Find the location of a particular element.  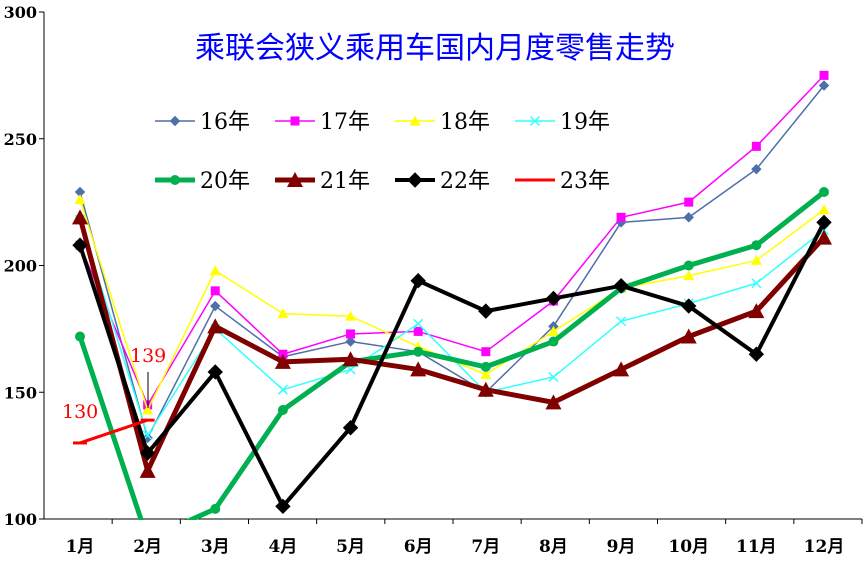

annotation-130: 130 is located at coordinates (80, 412).